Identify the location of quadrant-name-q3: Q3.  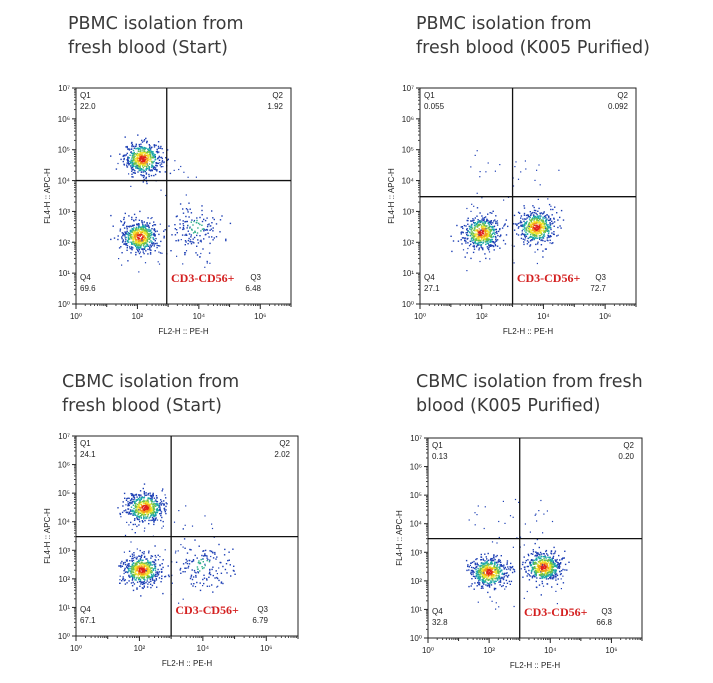
(262, 609).